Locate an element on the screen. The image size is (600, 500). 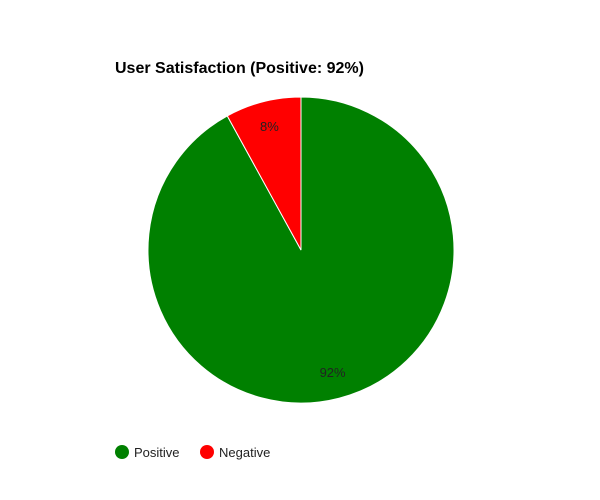
pie-slice-labels: 92% 8% is located at coordinates (303, 249).